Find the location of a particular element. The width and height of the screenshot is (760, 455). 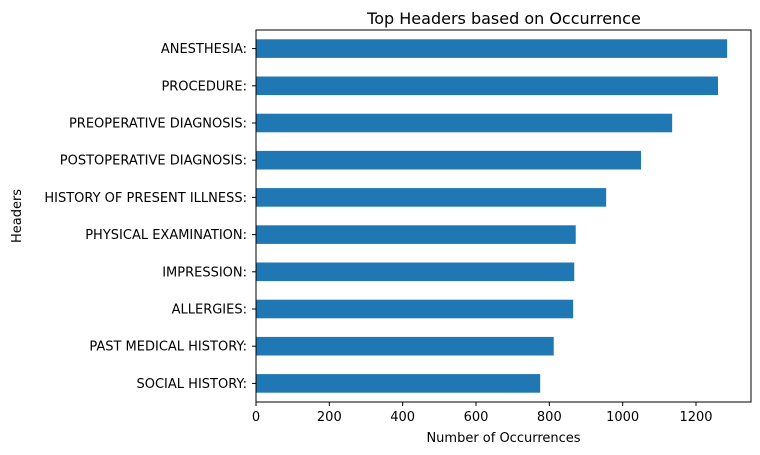

x-tick-label: 1000 is located at coordinates (622, 417).